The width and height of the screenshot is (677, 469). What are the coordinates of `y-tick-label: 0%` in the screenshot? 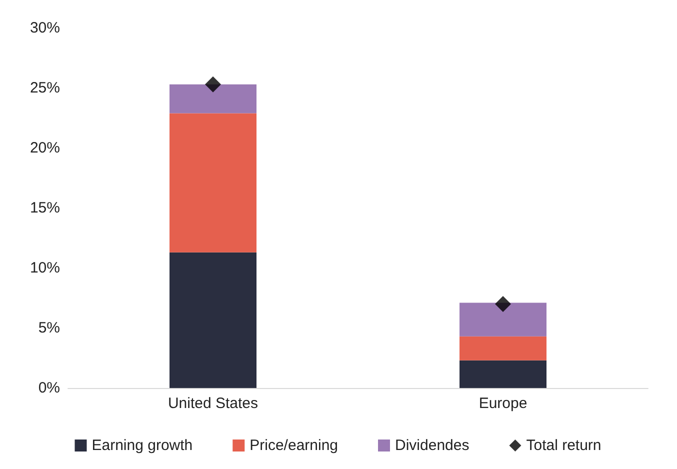 It's located at (49, 388).